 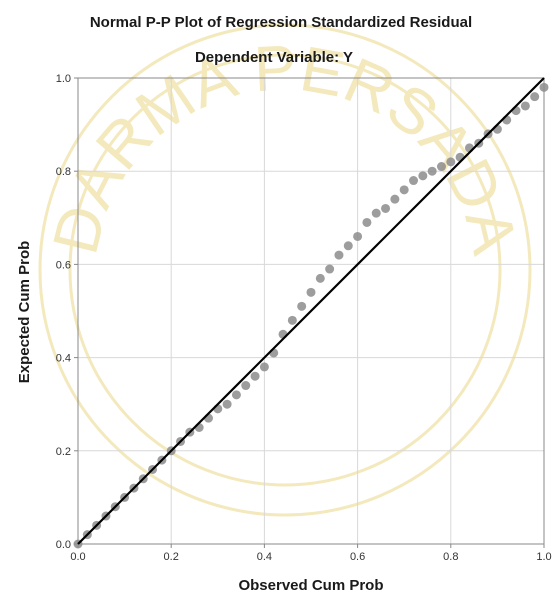 What do you see at coordinates (67, 312) in the screenshot?
I see `y-axis-ticks: 0.0 0.2 0.4 0.6 0.8 1.0` at bounding box center [67, 312].